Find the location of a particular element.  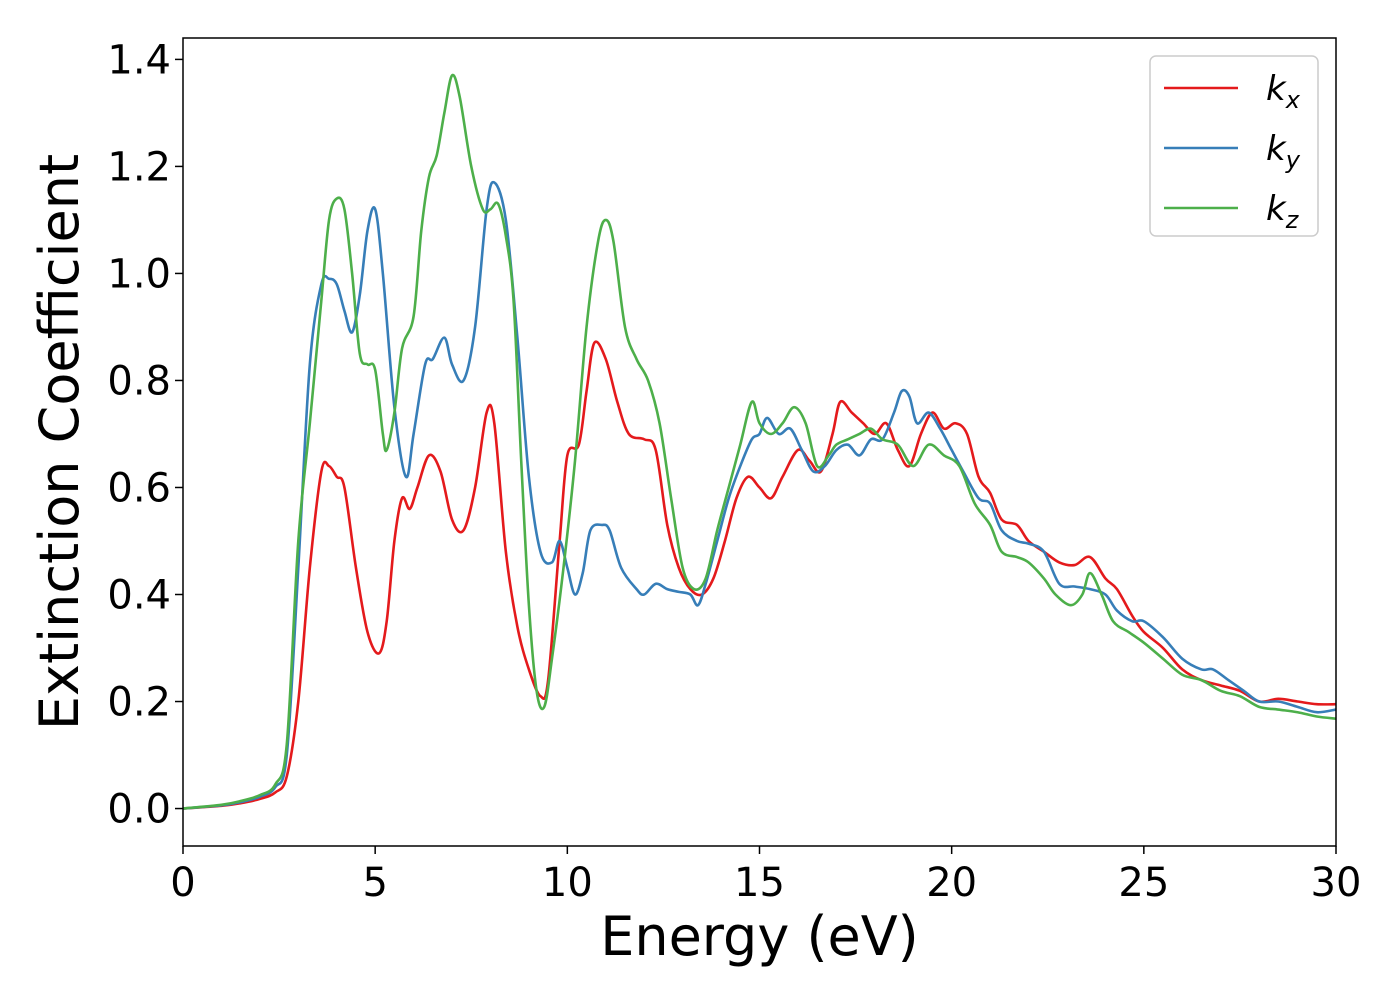

x-tick-label: 20 is located at coordinates (951, 883).